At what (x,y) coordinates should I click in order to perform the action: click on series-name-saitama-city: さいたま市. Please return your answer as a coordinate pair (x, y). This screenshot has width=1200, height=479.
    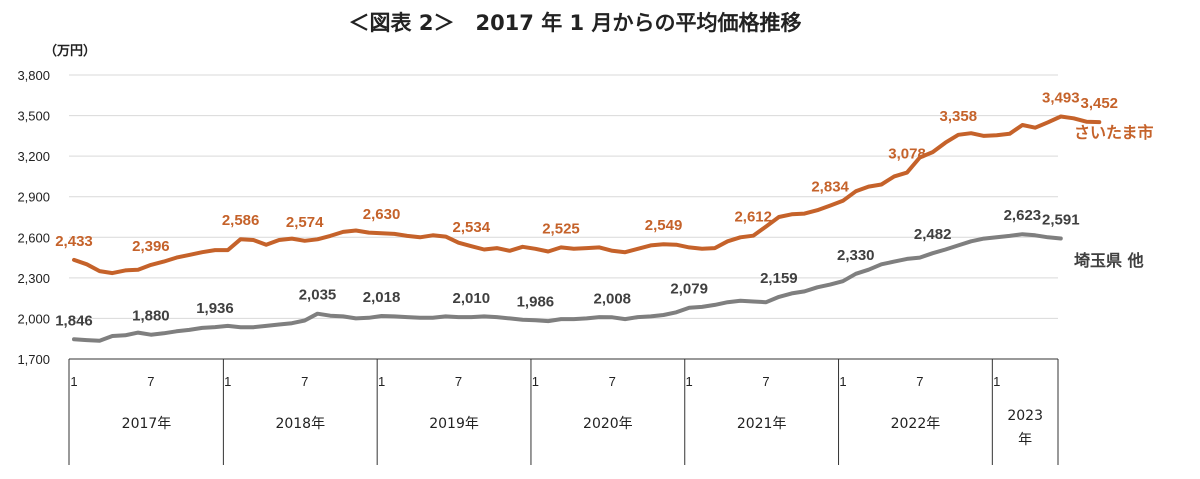
    Looking at the image, I should click on (1114, 132).